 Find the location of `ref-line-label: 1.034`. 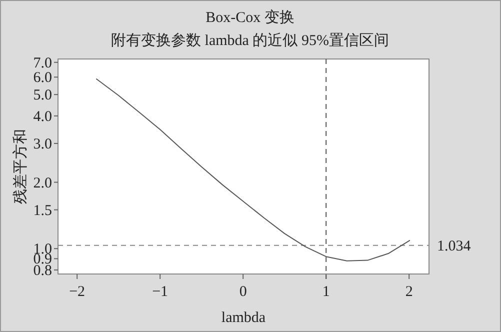

ref-line-label: 1.034 is located at coordinates (454, 246).